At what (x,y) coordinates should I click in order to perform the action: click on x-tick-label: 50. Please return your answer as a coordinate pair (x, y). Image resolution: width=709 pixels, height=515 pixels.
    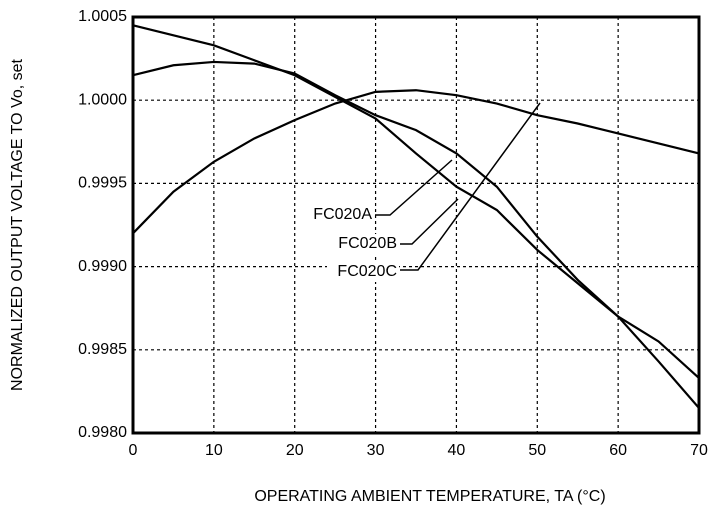
    Looking at the image, I should click on (537, 450).